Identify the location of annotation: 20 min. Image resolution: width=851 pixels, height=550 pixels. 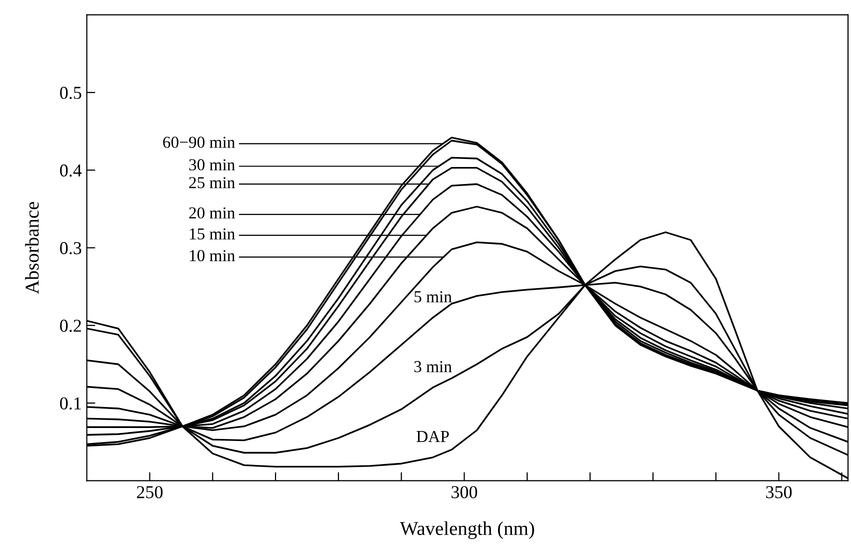
(212, 213).